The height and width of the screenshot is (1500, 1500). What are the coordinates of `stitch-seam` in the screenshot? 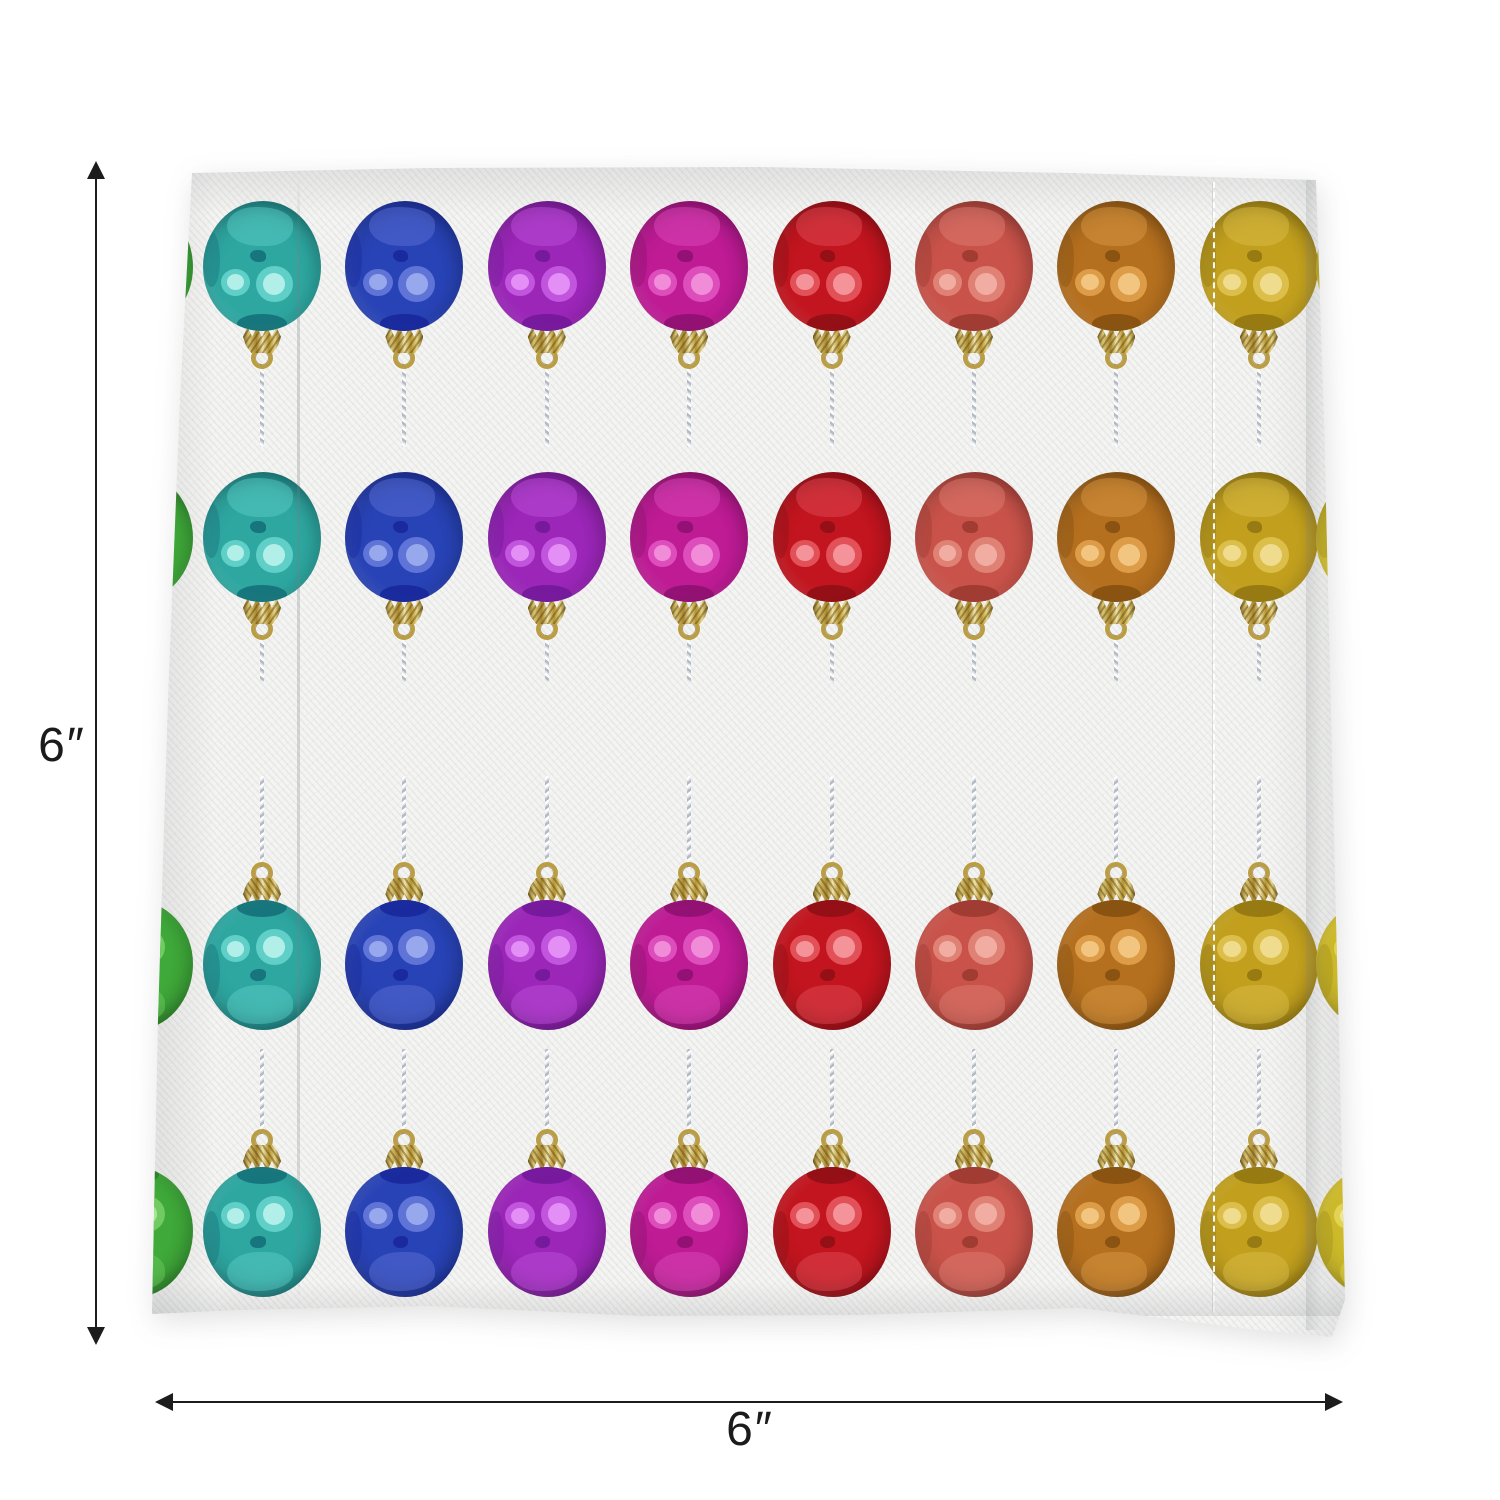 It's located at (1214, 747).